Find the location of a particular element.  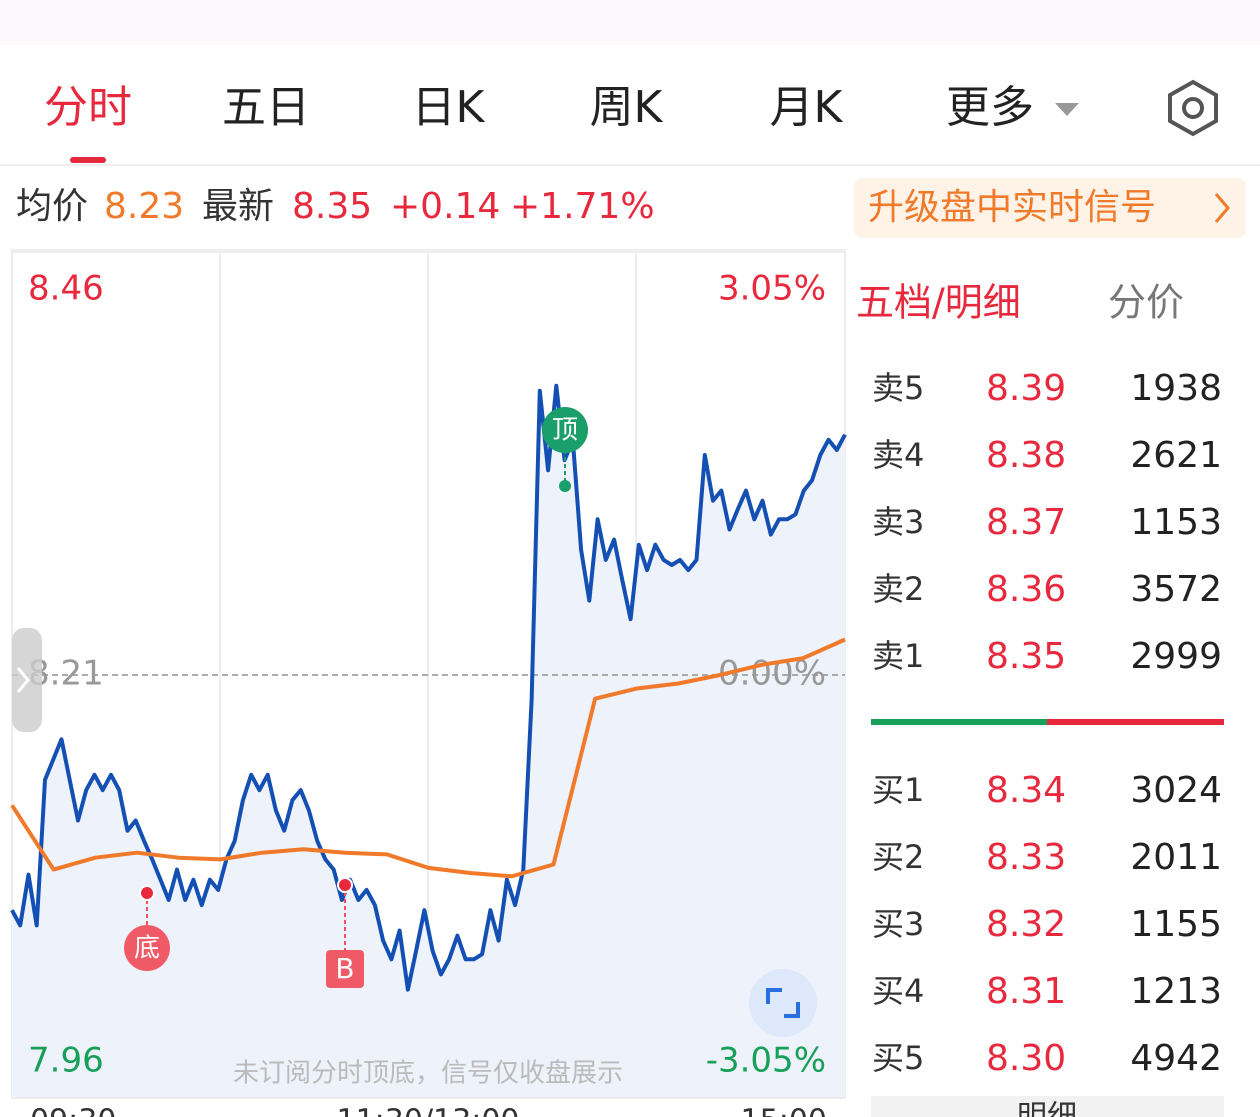

change: +0.14 is located at coordinates (445, 206).